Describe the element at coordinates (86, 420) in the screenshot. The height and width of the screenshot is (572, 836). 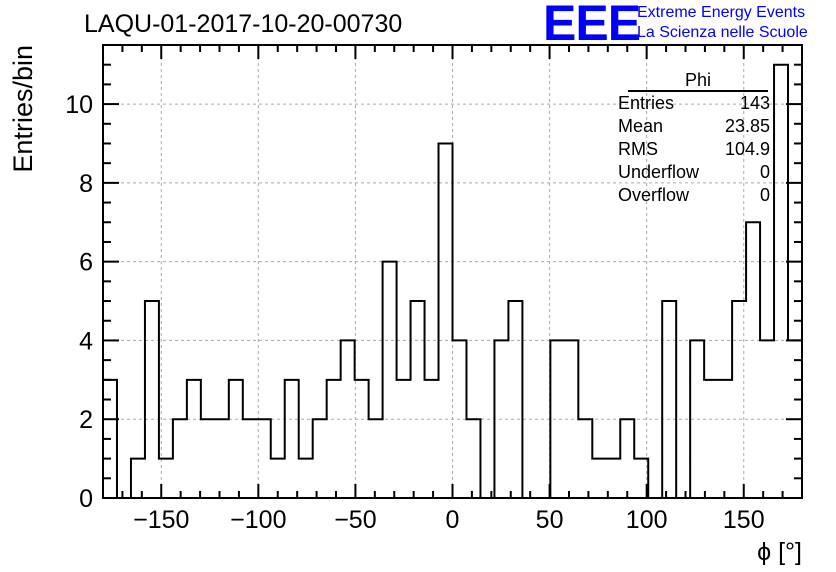
I see `y-tick-label: 2` at that location.